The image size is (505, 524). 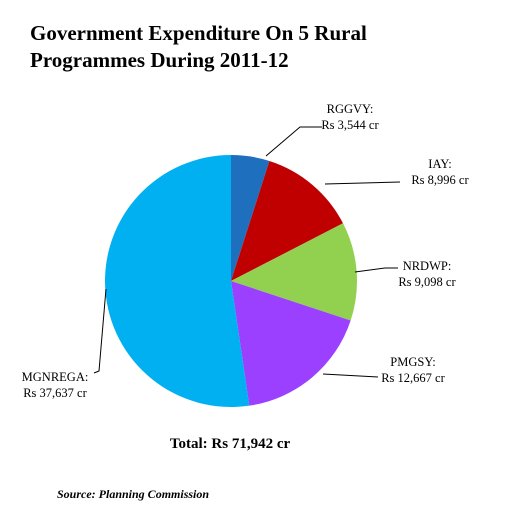 What do you see at coordinates (293, 141) in the screenshot?
I see `leader-line-rggvy` at bounding box center [293, 141].